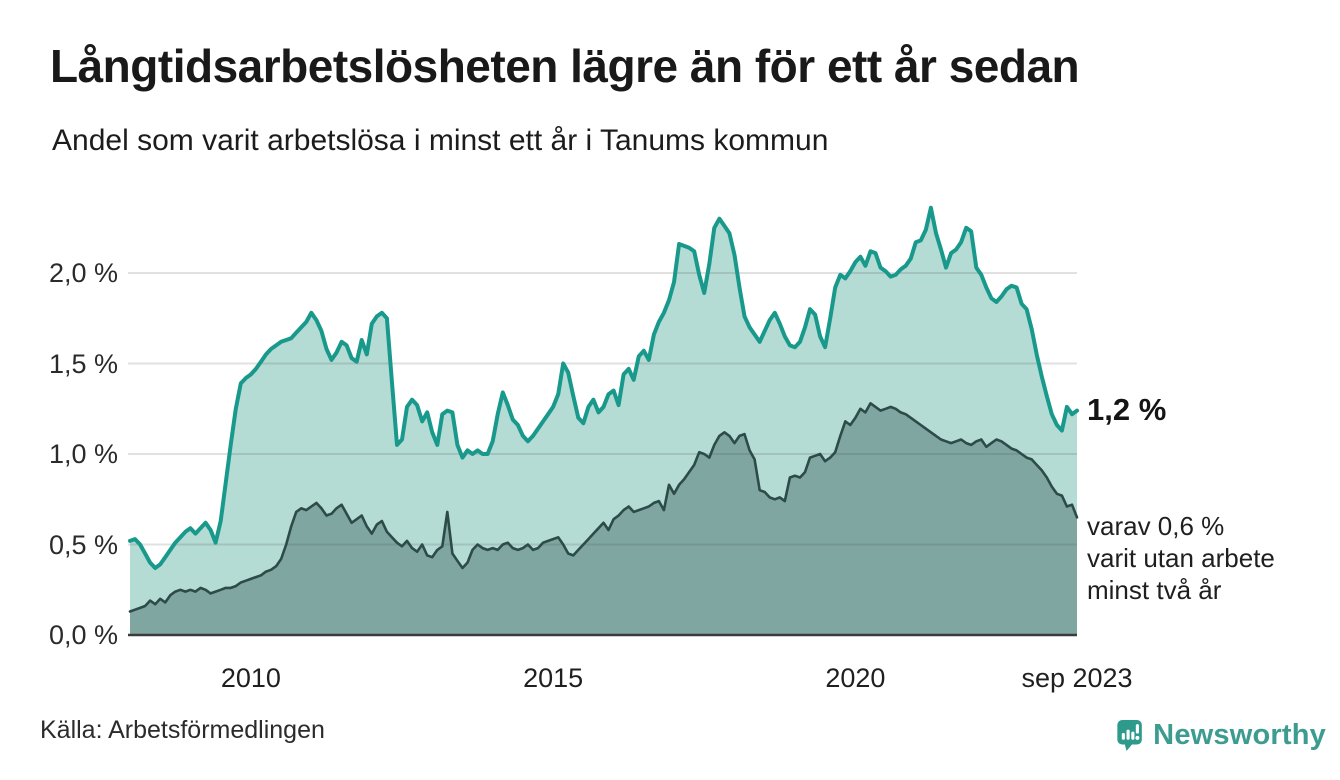  Describe the element at coordinates (1239, 734) in the screenshot. I see `newsworthy-wordmark: Newsworthy` at that location.